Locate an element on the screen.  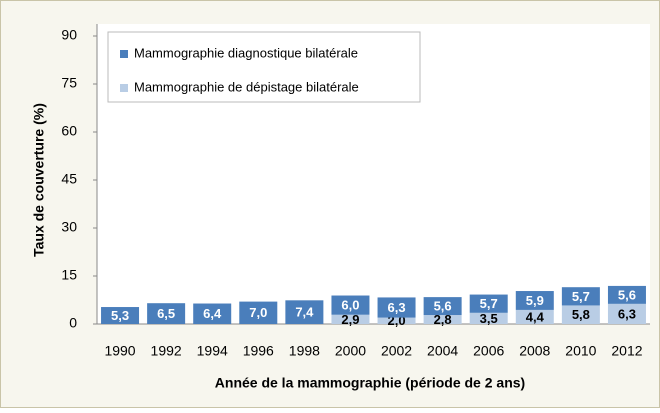
legend-label: Mammographie diagnostique bilatérale is located at coordinates (246, 52).